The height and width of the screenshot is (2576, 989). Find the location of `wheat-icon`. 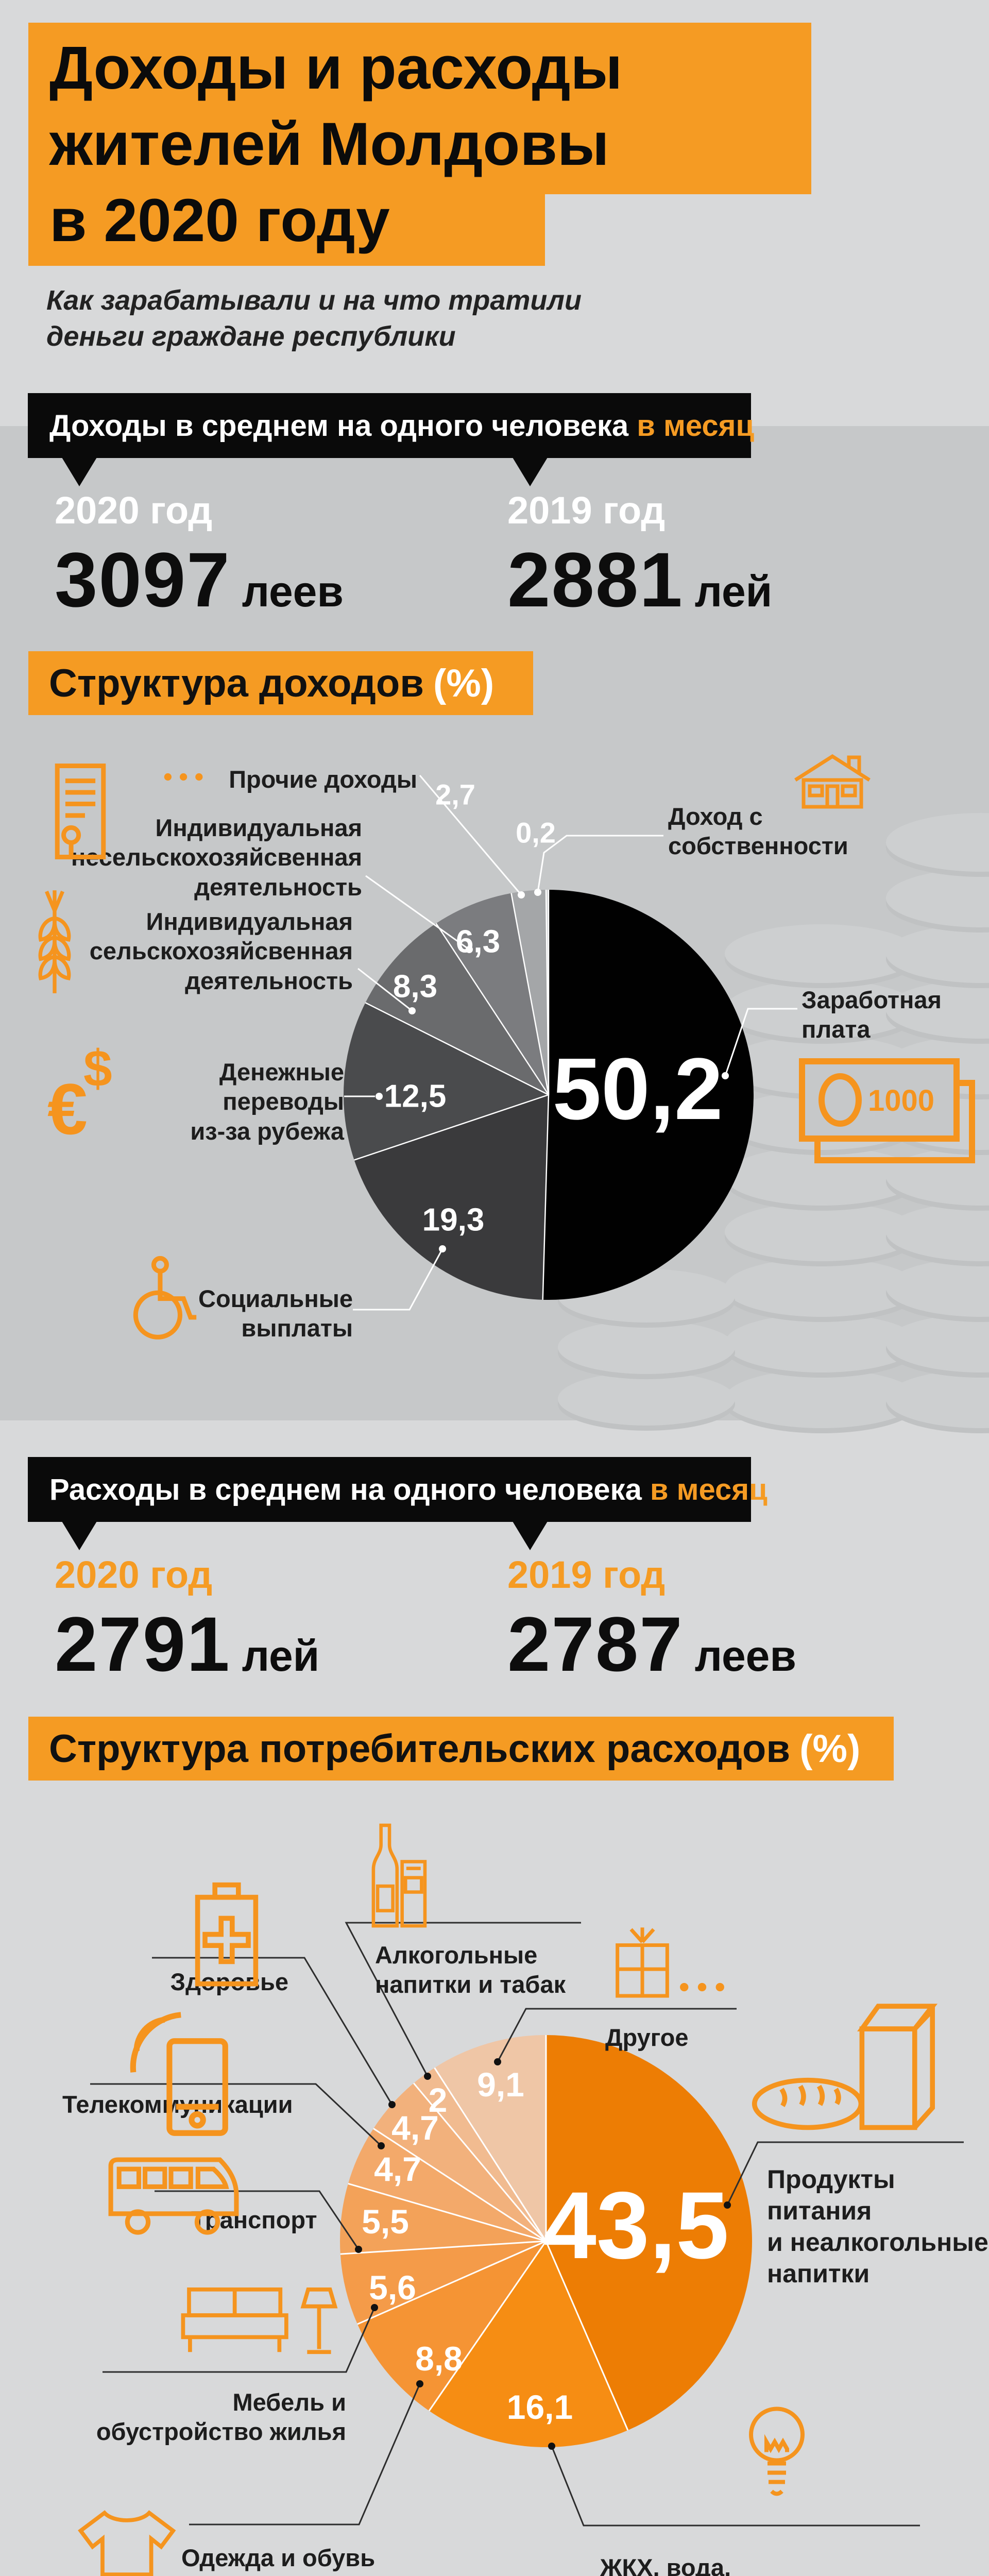

wheat-icon is located at coordinates (54, 941).